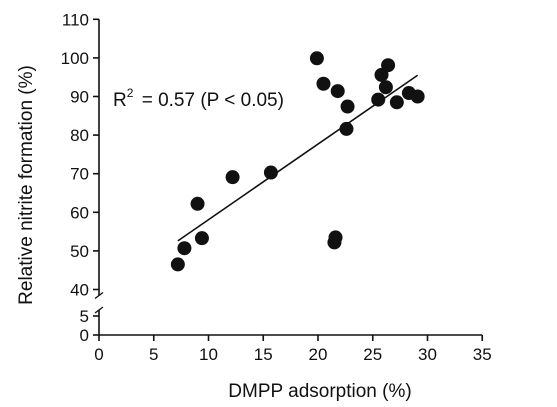  I want to click on x-tick-label: 35, so click(482, 354).